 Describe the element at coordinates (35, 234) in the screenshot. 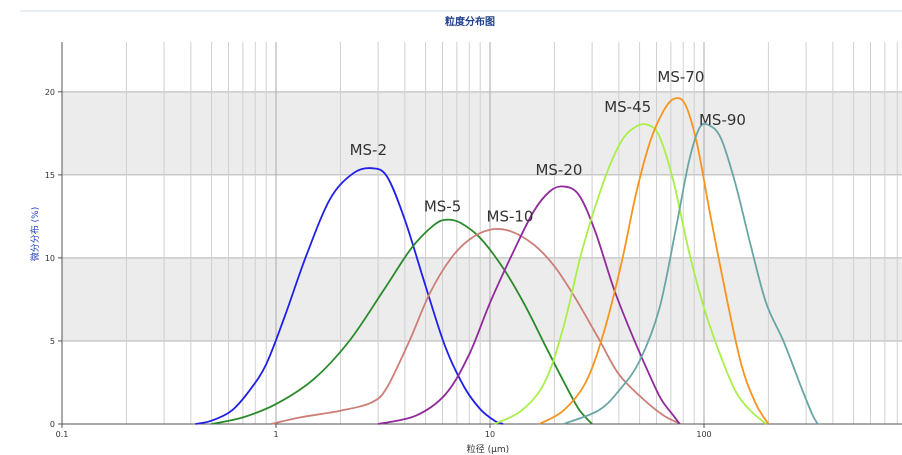

I see `y-axis-label: 微分分布 (%)` at that location.